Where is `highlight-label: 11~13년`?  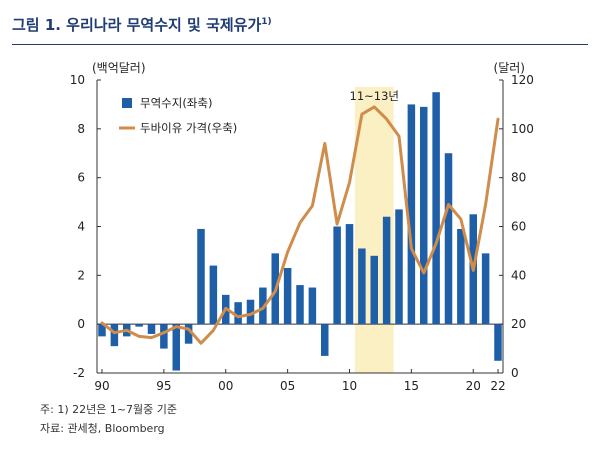
highlight-label: 11~13년 is located at coordinates (374, 96).